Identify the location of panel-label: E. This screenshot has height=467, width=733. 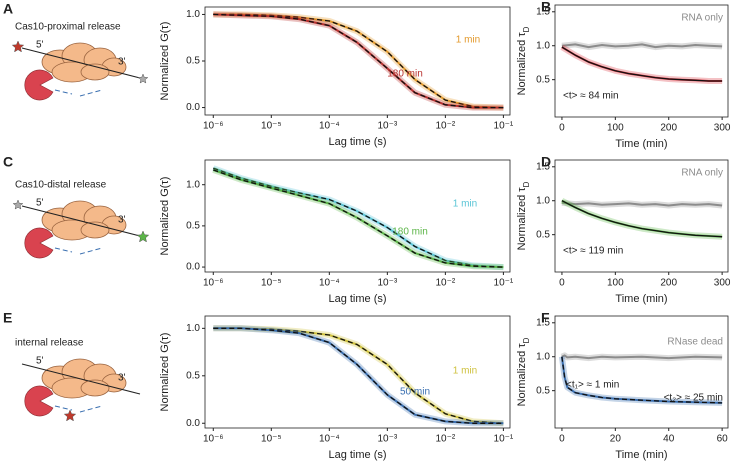
(7, 318).